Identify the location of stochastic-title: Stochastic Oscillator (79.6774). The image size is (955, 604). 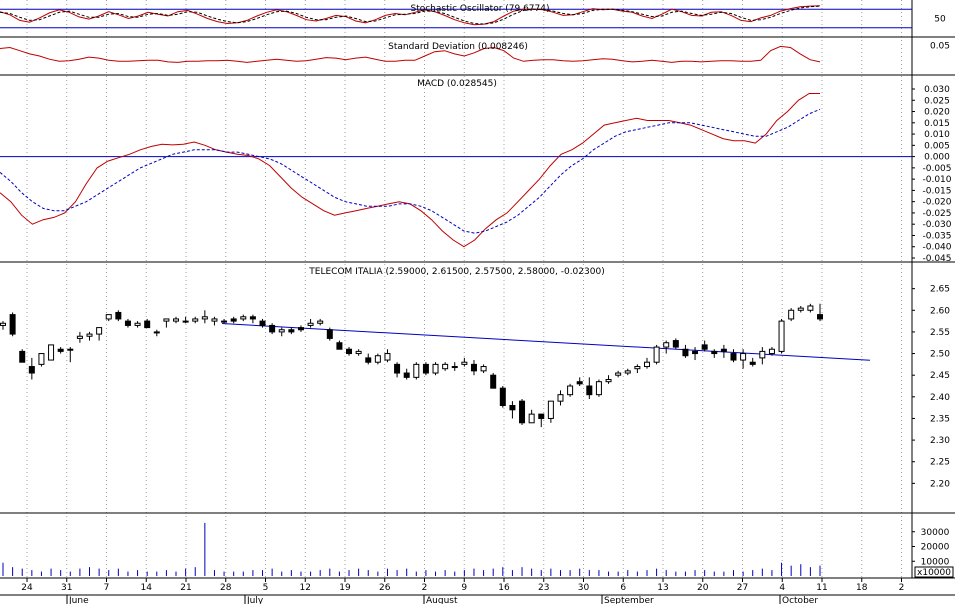
(479, 9).